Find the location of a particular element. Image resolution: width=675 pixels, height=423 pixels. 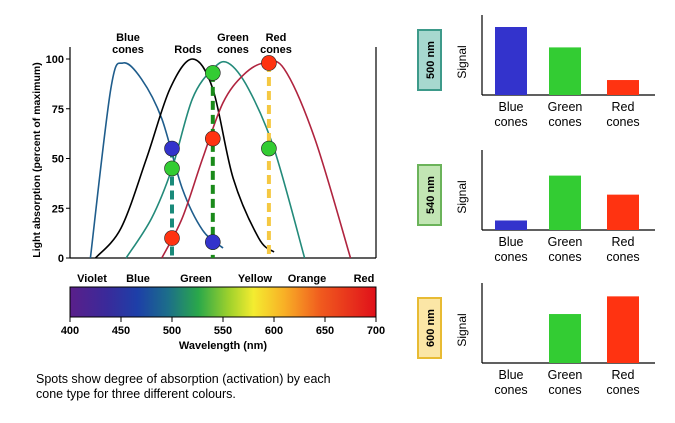

y-tick-label: 0 is located at coordinates (61, 259).